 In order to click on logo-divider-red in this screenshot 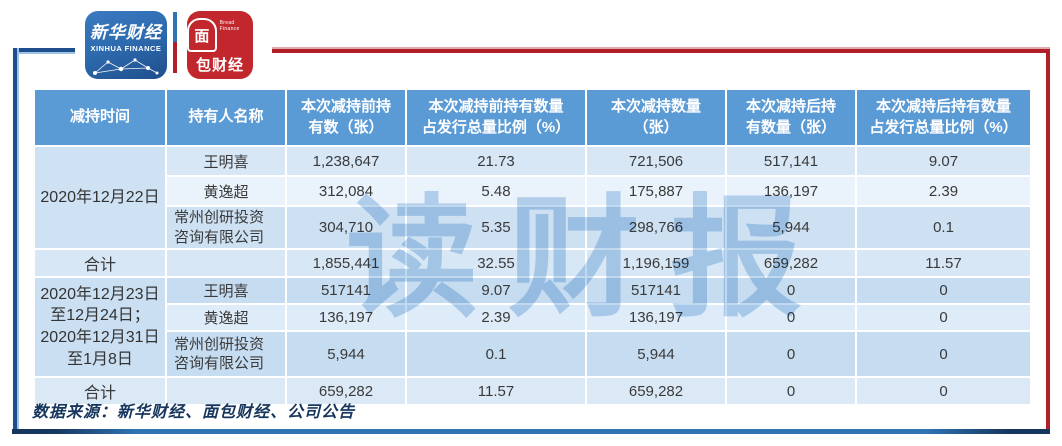, I will do `click(175, 57)`.